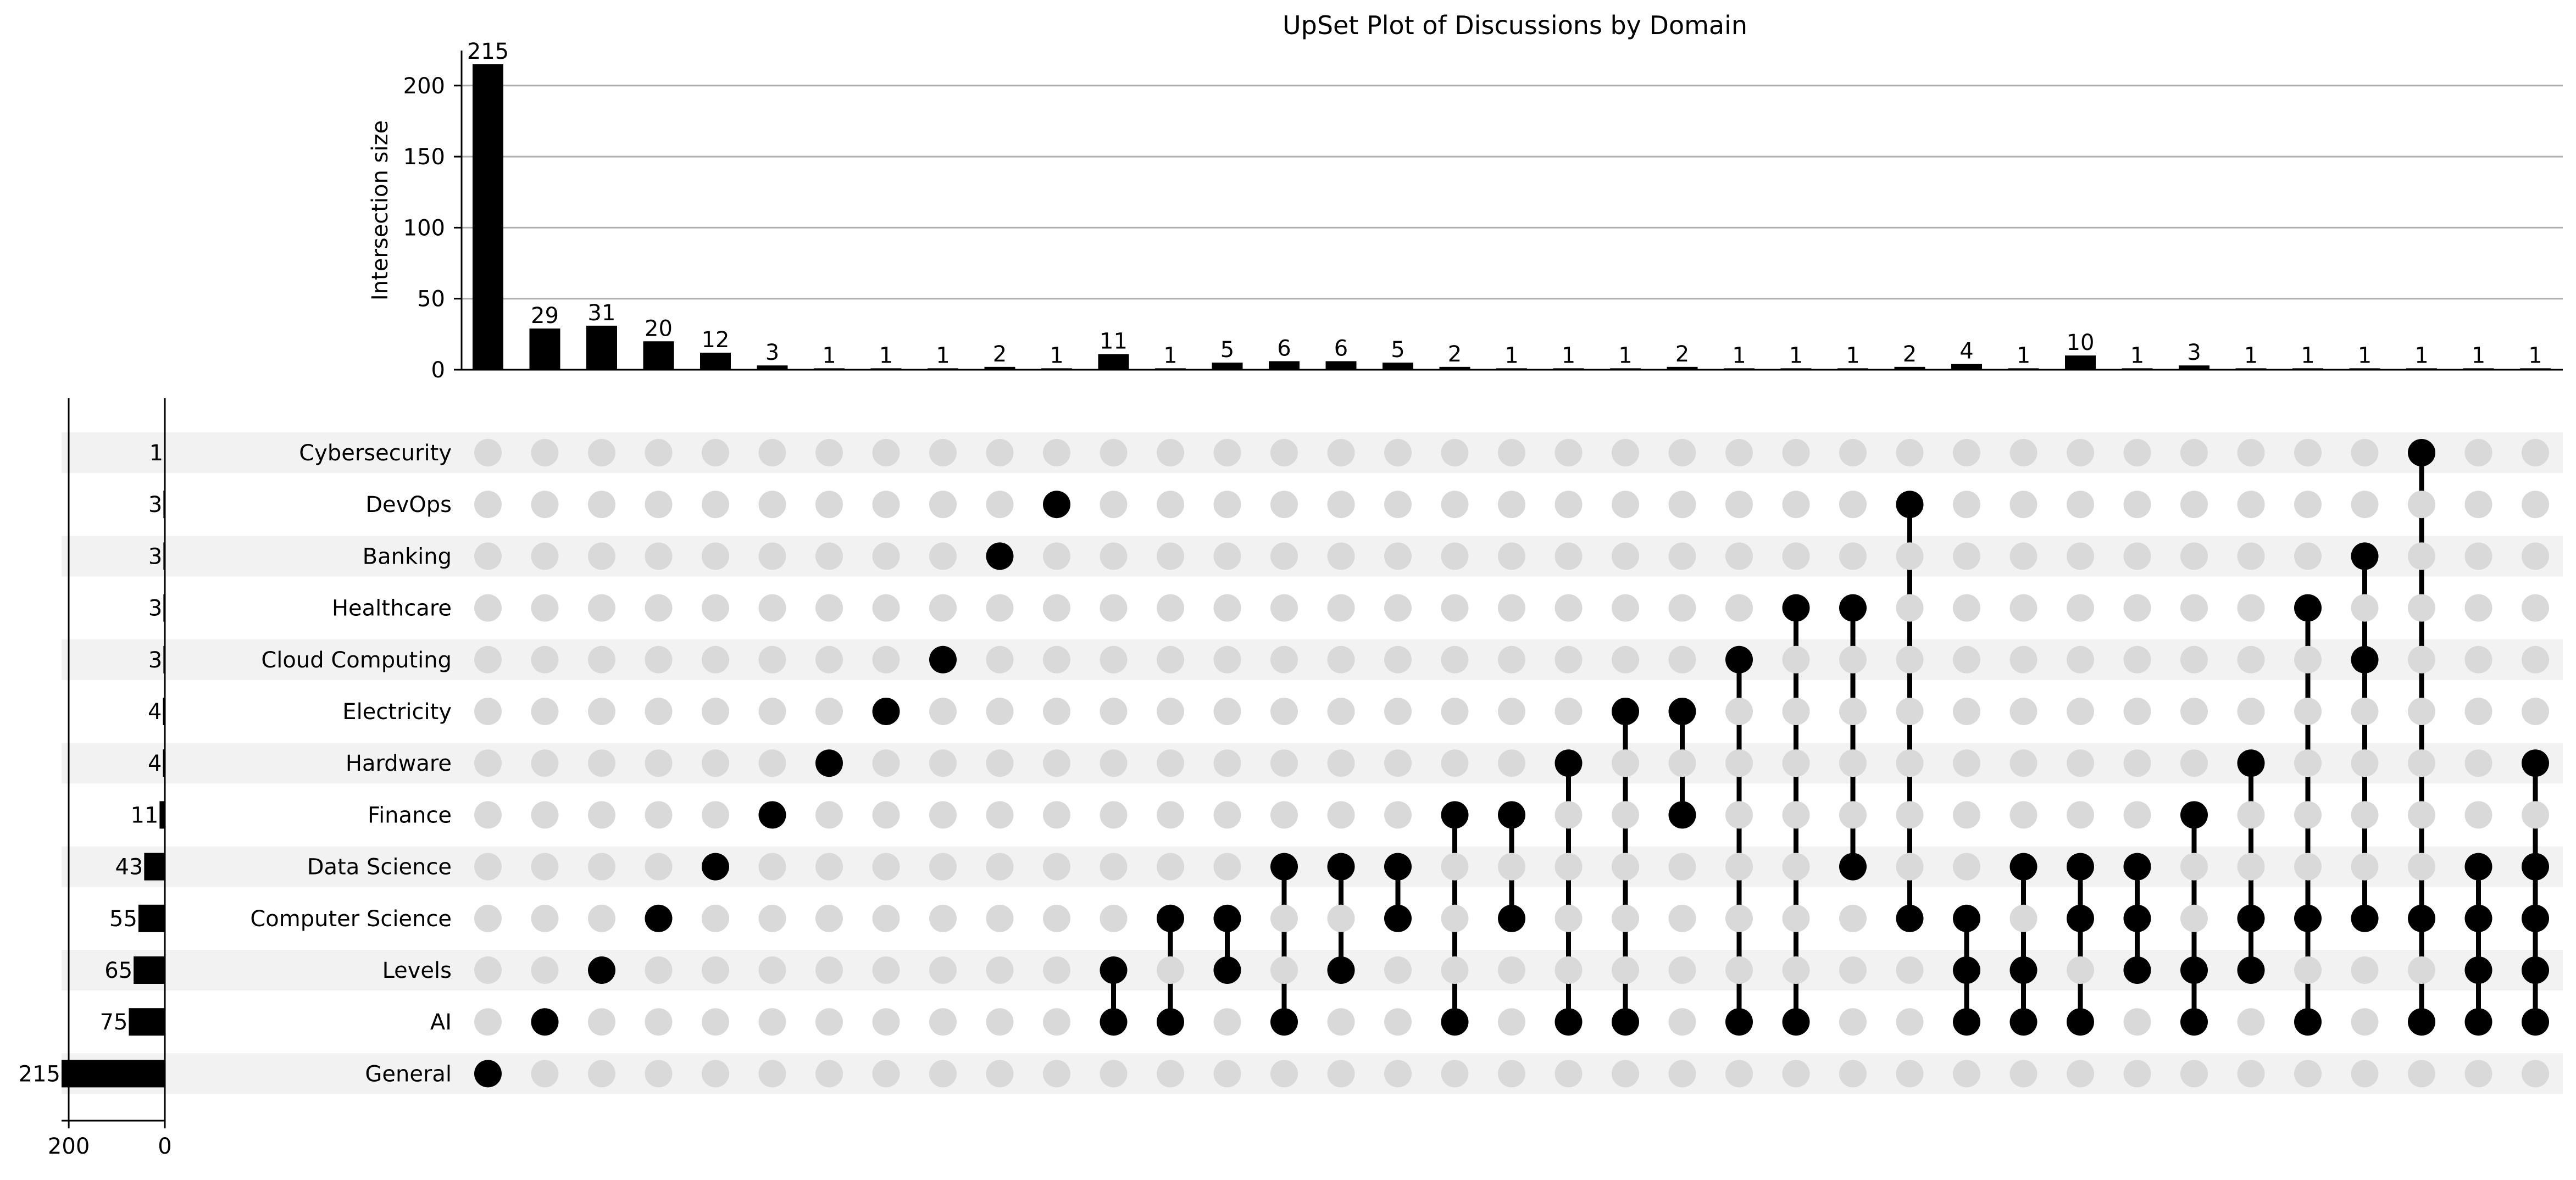 Image resolution: width=2576 pixels, height=1180 pixels. Describe the element at coordinates (2081, 342) in the screenshot. I see `intersection-bar-label: 10` at that location.